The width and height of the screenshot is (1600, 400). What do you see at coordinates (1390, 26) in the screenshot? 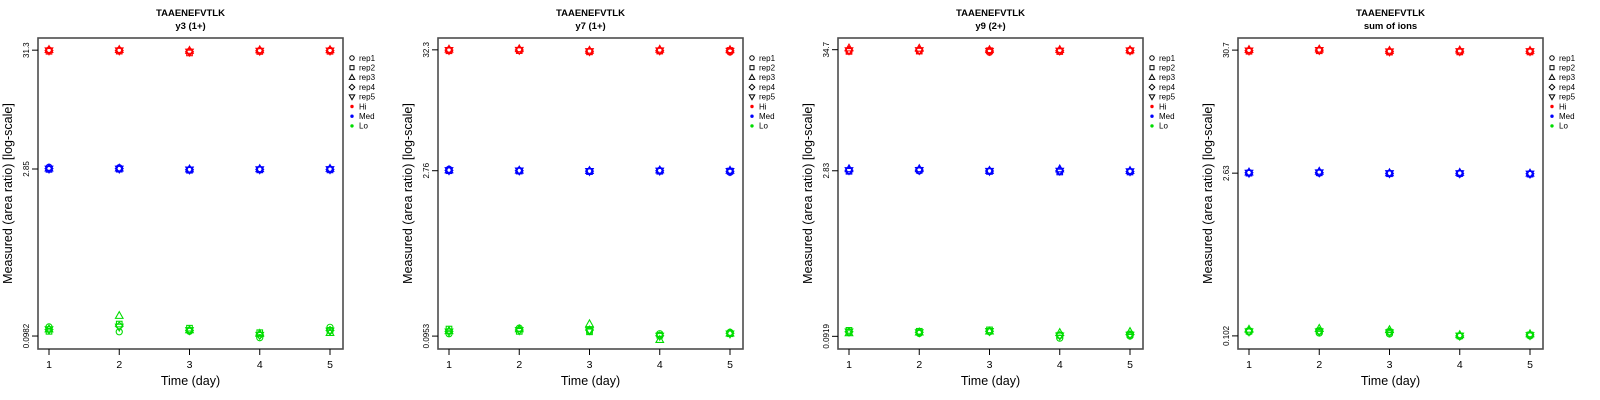
I see `chart-subtitle: sum of ions` at bounding box center [1390, 26].